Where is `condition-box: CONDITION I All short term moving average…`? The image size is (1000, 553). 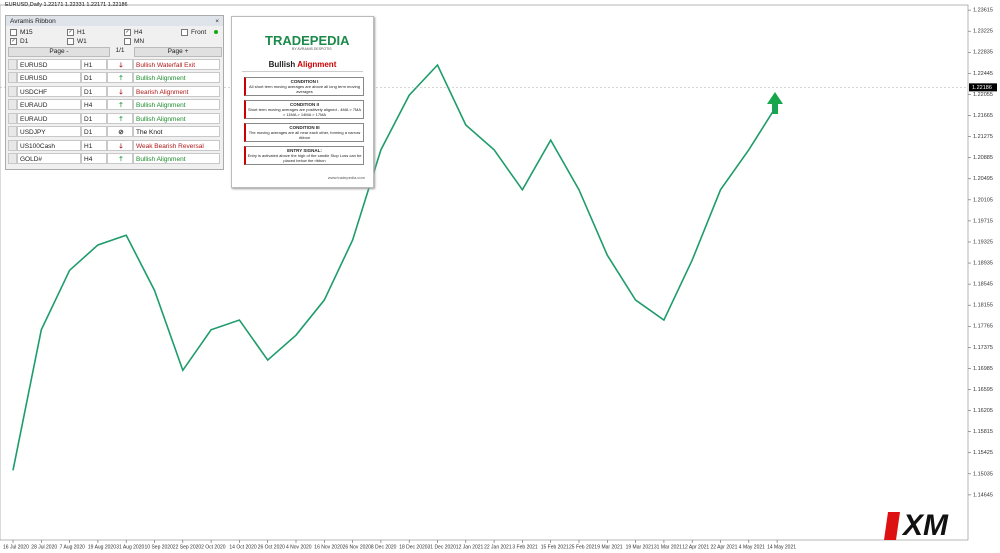 condition-box: CONDITION I All short term moving average… is located at coordinates (304, 86).